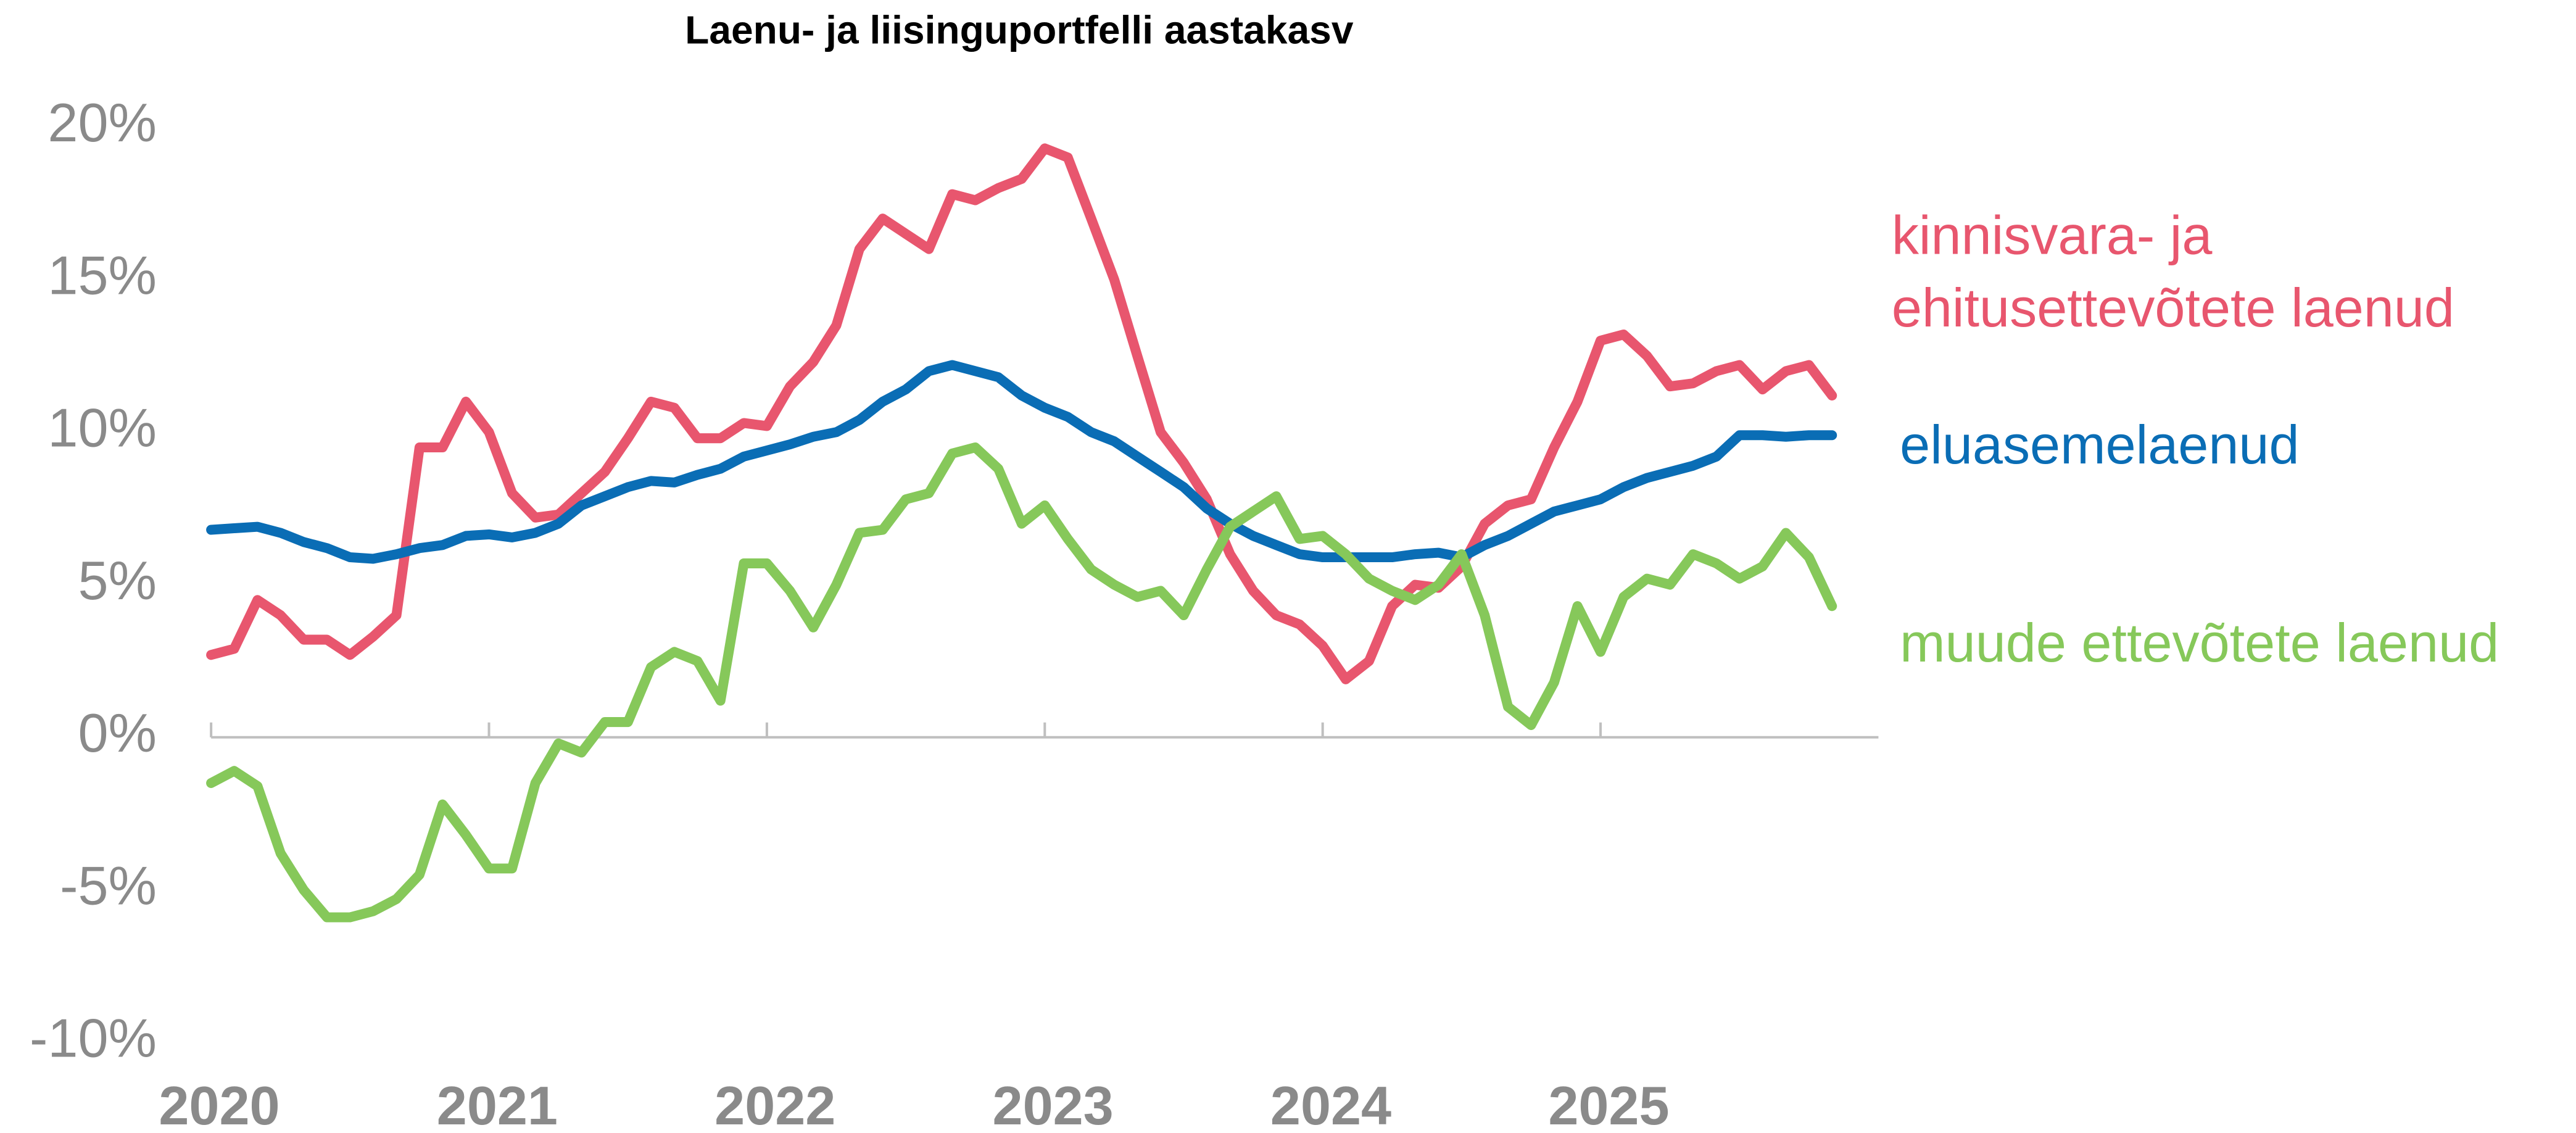 Image resolution: width=2576 pixels, height=1133 pixels. I want to click on y-tick-label: 0%, so click(117, 732).